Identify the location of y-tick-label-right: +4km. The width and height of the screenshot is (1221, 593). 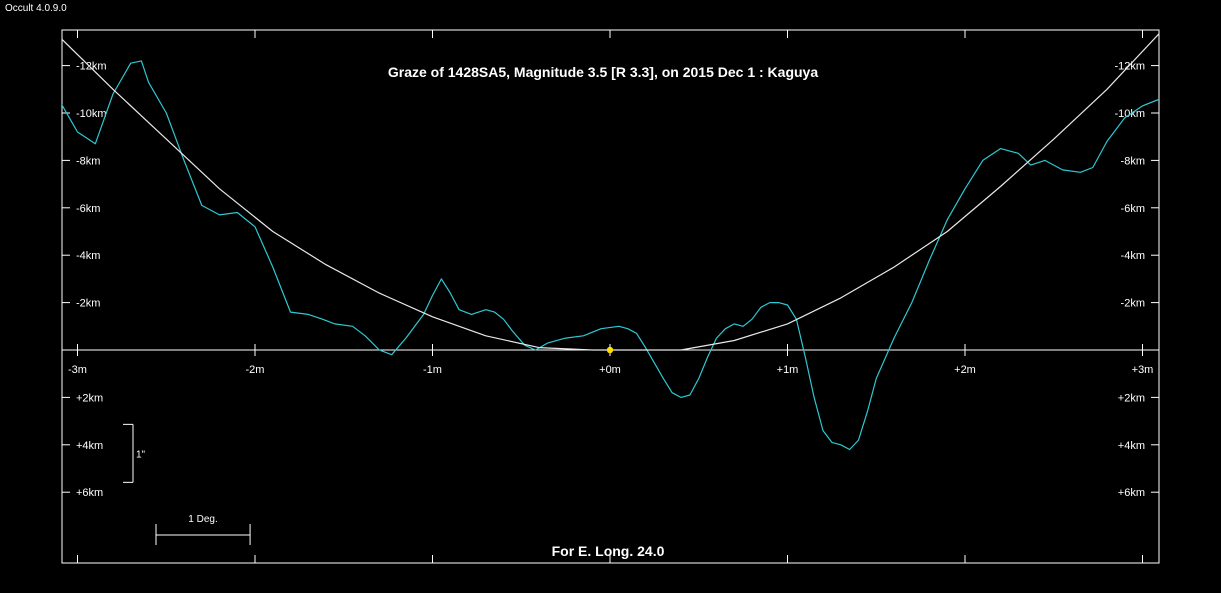
(1131, 446).